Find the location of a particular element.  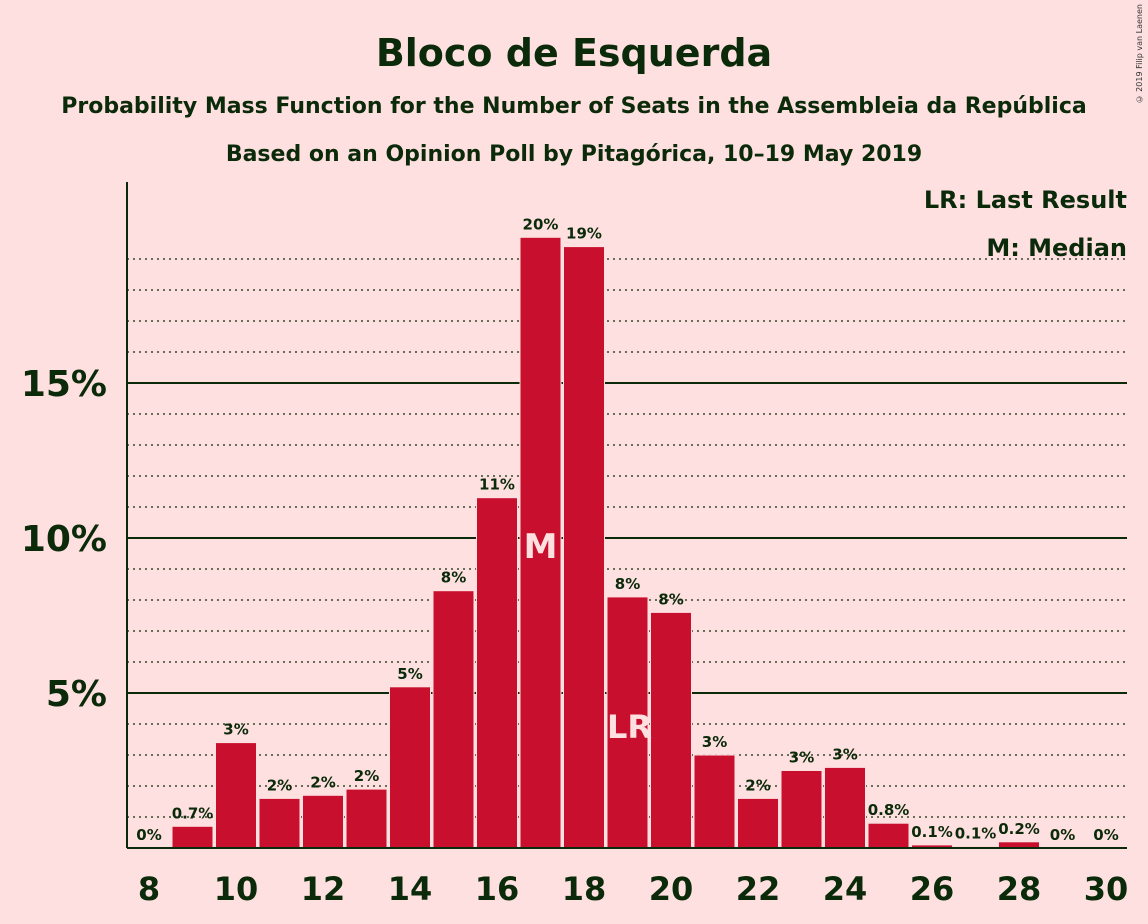

x-tick-label: 24 is located at coordinates (845, 889).